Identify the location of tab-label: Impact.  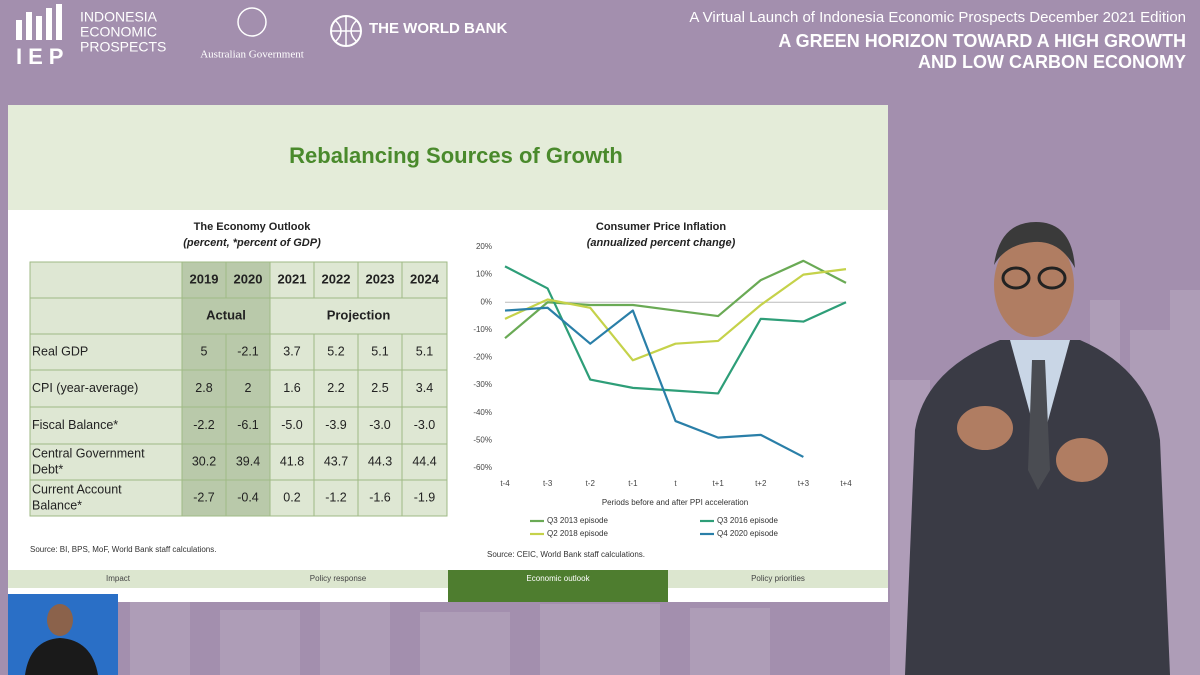
(118, 578).